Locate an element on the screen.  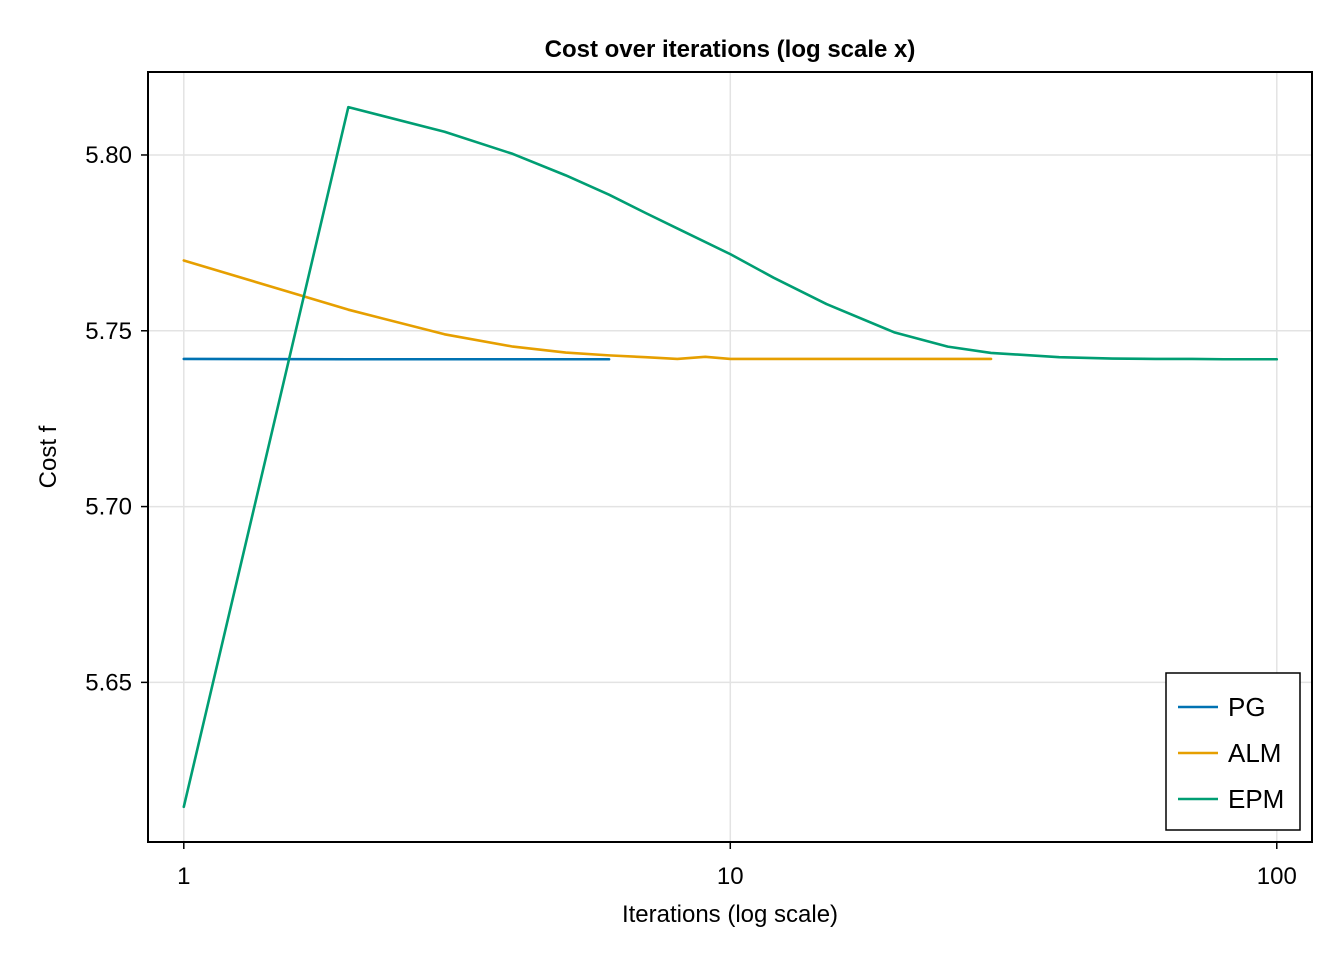
legend: PG ALM EPM is located at coordinates (1233, 751).